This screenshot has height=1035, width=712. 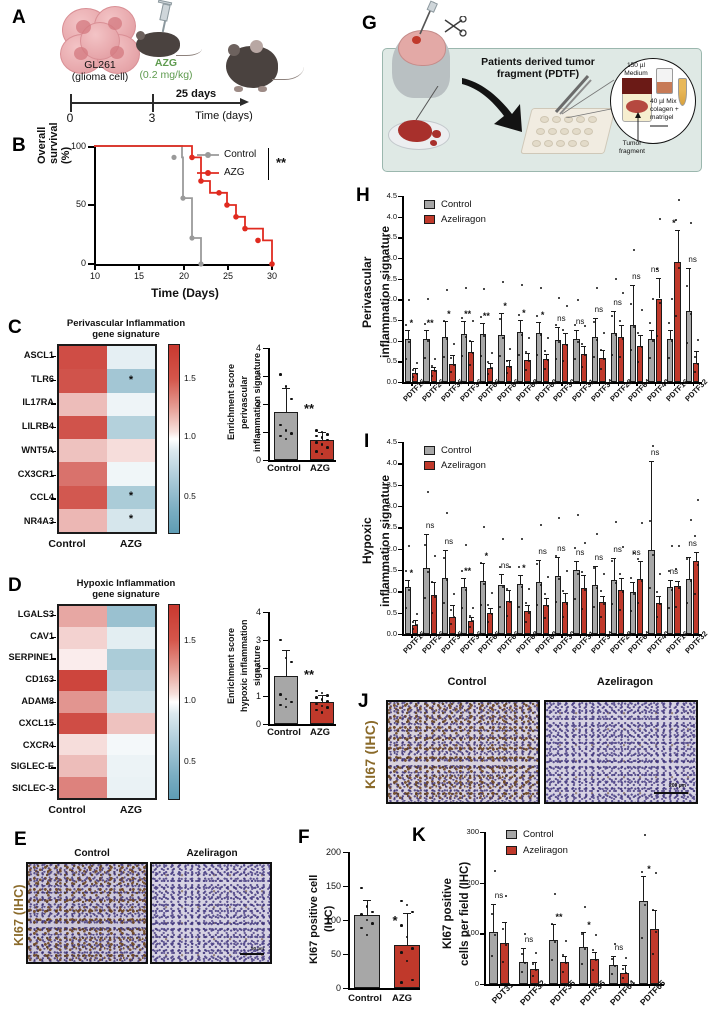 What do you see at coordinates (632, 613) in the screenshot?
I see `bar-pdtf64-control` at bounding box center [632, 613].